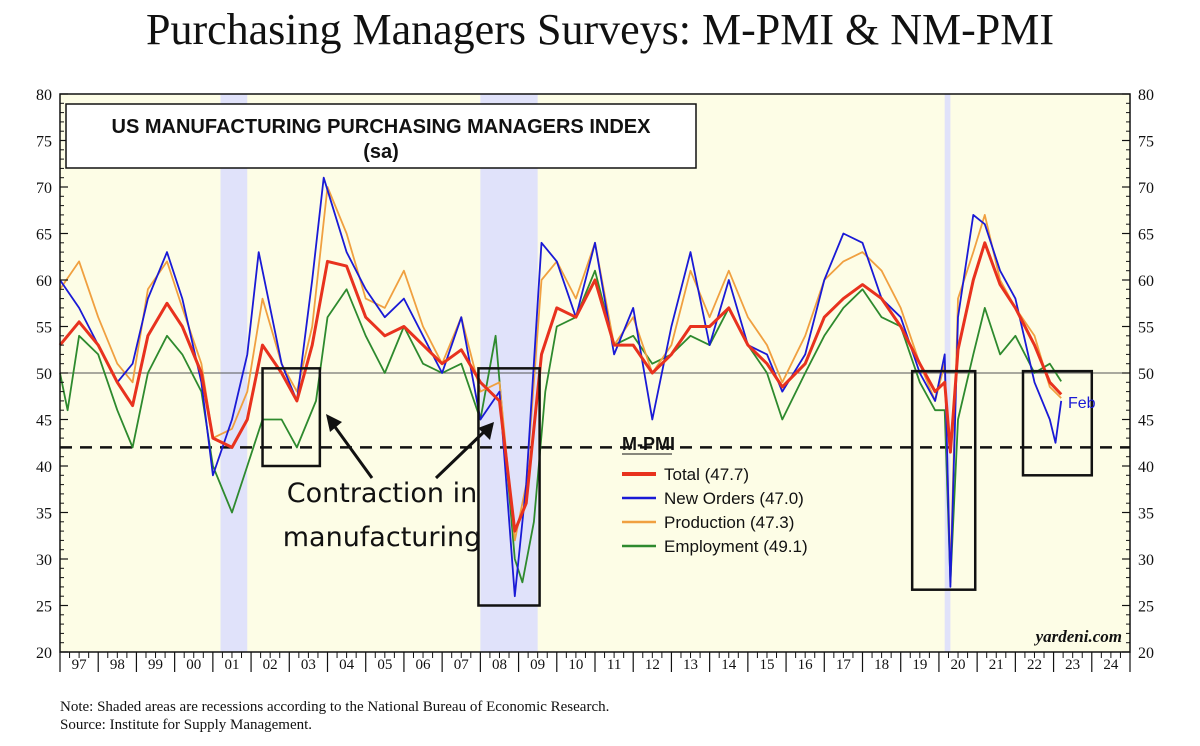  Describe the element at coordinates (652, 665) in the screenshot. I see `x-tick-label: 12` at that location.